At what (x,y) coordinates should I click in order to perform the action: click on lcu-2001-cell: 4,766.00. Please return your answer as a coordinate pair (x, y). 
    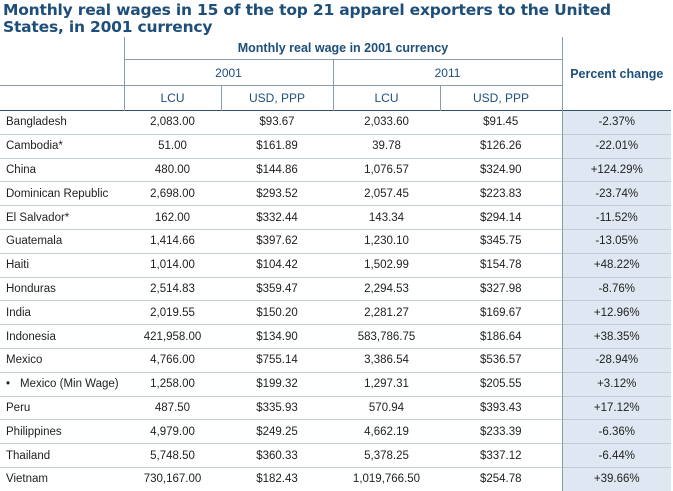
    Looking at the image, I should click on (172, 360).